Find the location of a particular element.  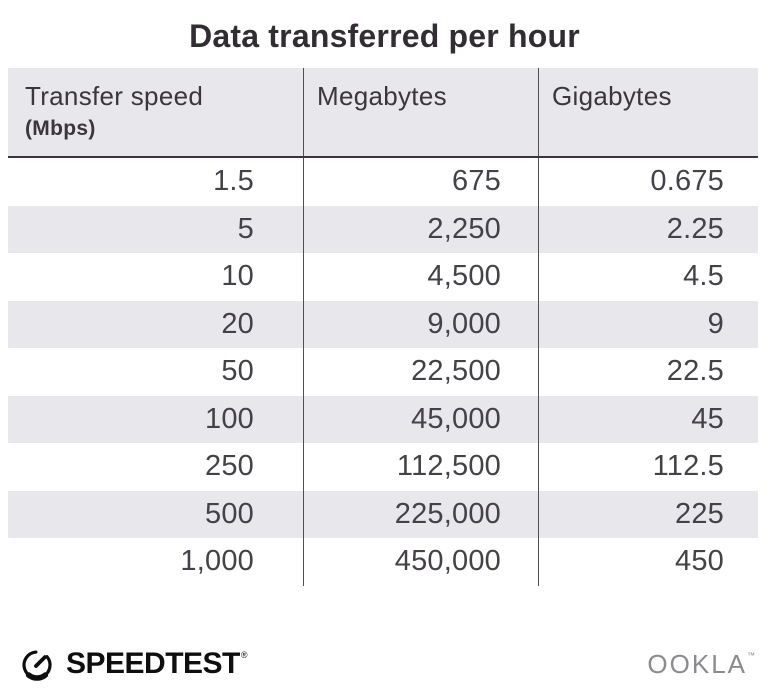

table-row: 1,000 450,000 450 is located at coordinates (383, 562).